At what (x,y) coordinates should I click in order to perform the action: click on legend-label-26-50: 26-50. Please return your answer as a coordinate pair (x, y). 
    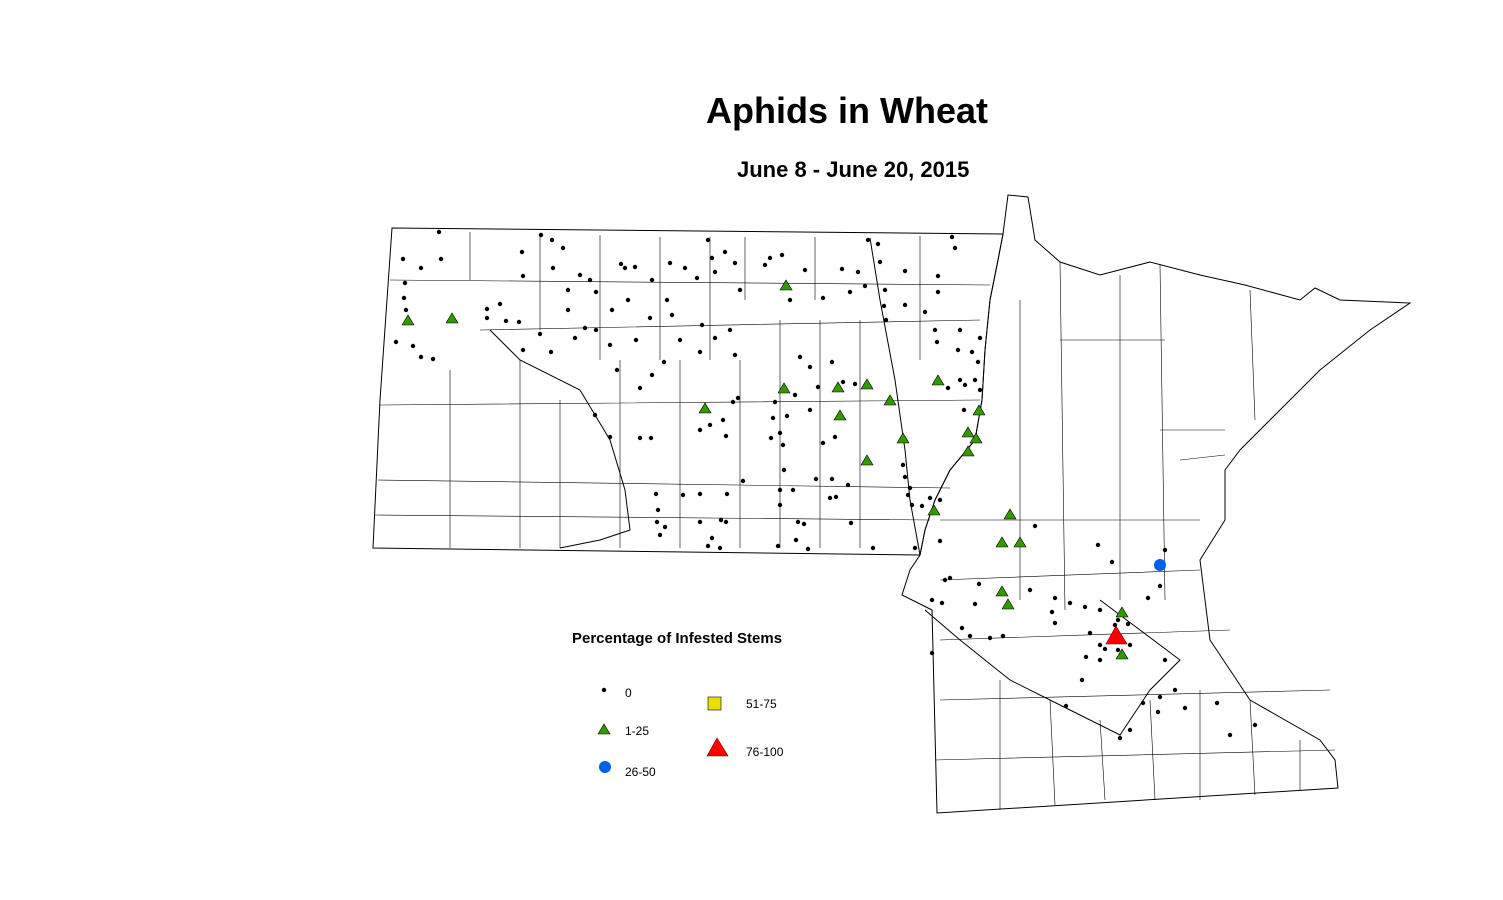
    Looking at the image, I should click on (640, 772).